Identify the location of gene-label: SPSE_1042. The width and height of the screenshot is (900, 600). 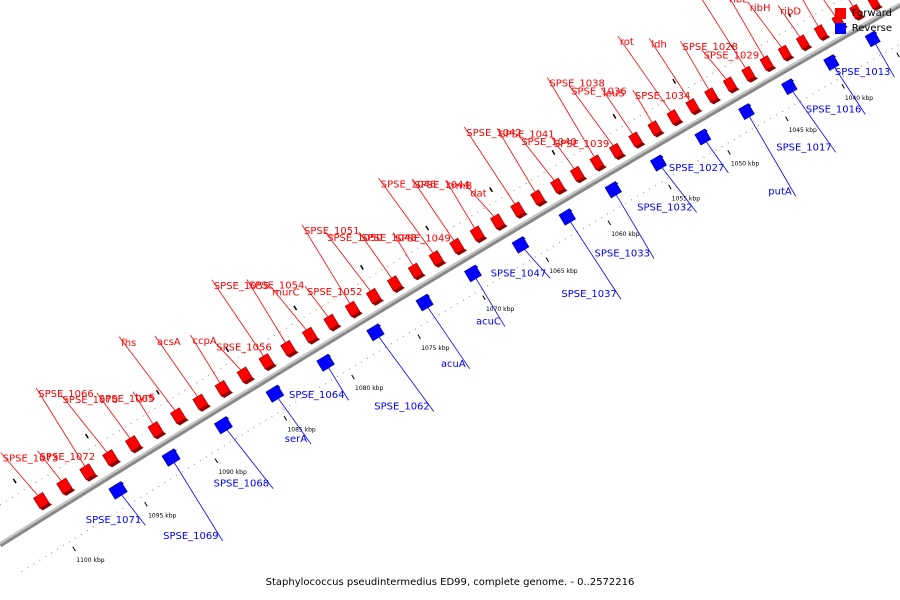
(494, 133).